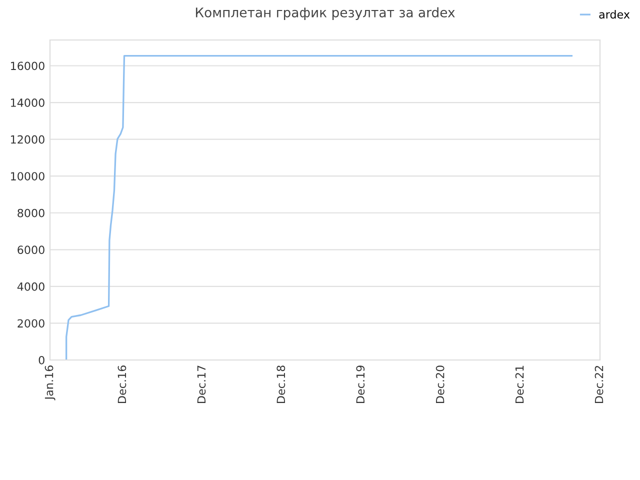  I want to click on x-tick-label: Dec.17, so click(201, 384).